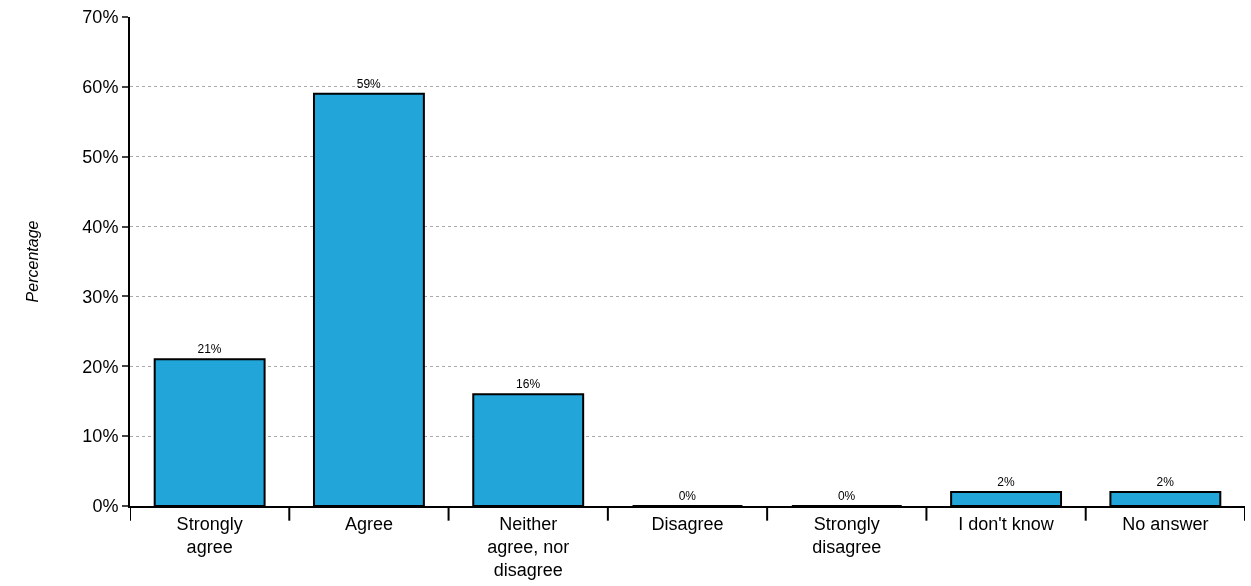  What do you see at coordinates (1006, 523) in the screenshot?
I see `x-tick-label: I don't know` at bounding box center [1006, 523].